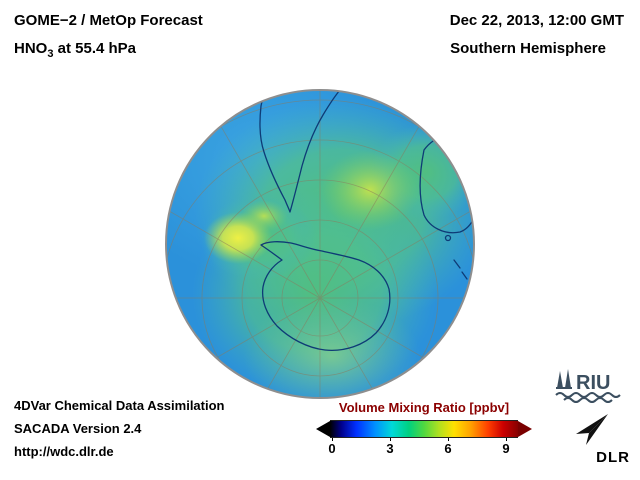 Image resolution: width=640 pixels, height=480 pixels. Describe the element at coordinates (536, 20) in the screenshot. I see `plot-datetime: Dec 22, 2013, 12:00 GMT` at that location.